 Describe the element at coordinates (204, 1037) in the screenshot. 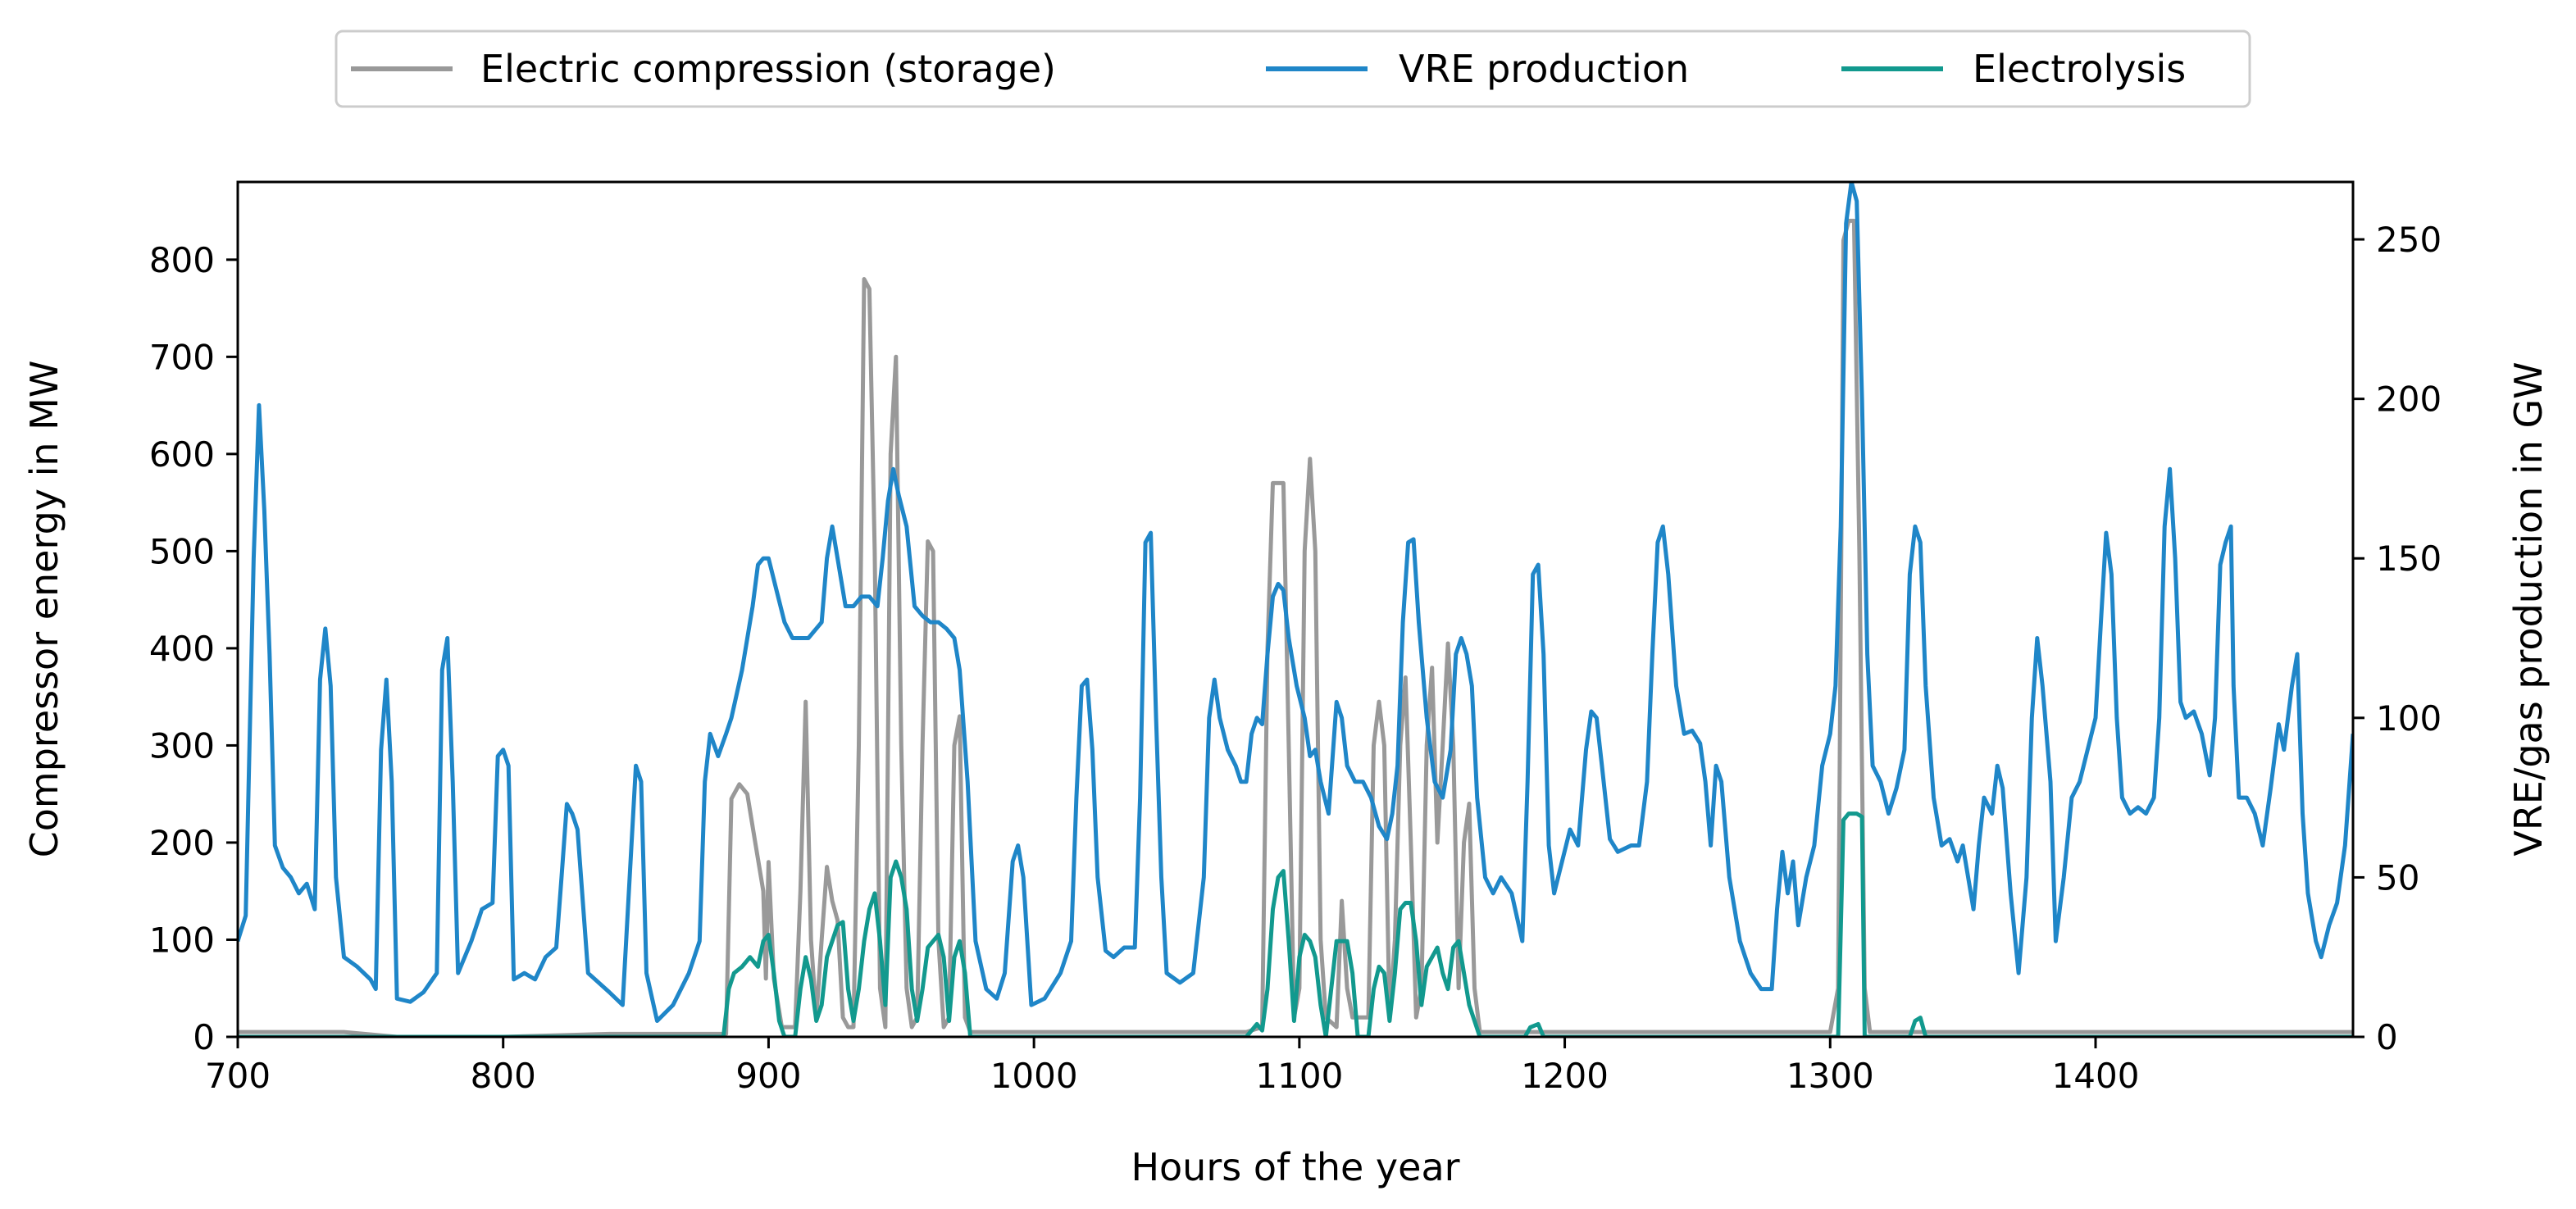

I see `y-left-tick-label: 0` at that location.